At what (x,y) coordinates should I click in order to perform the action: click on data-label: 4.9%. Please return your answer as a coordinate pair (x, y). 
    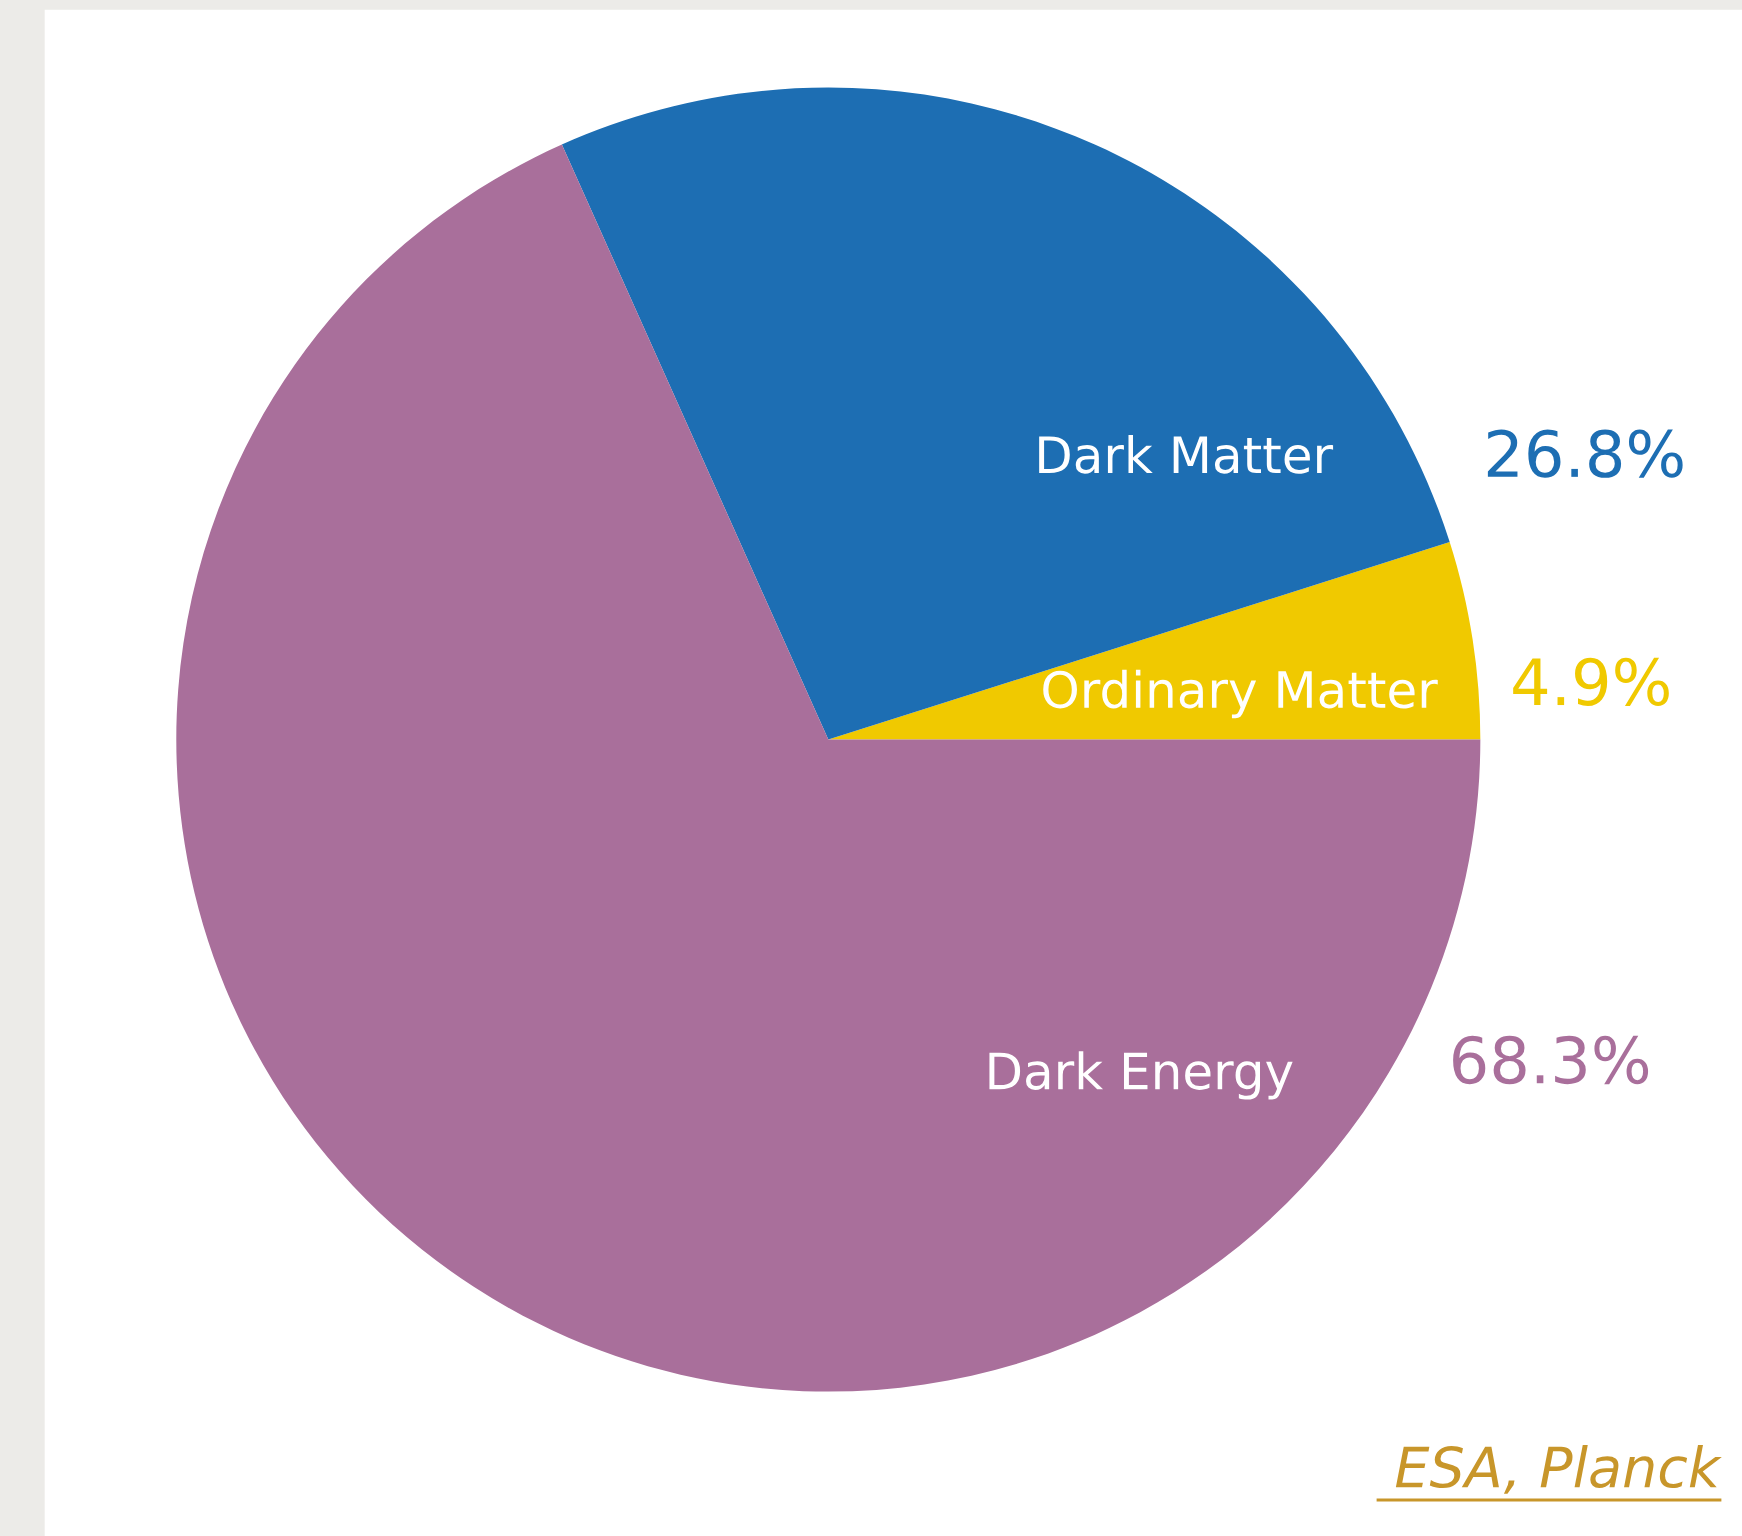
    Looking at the image, I should click on (1591, 681).